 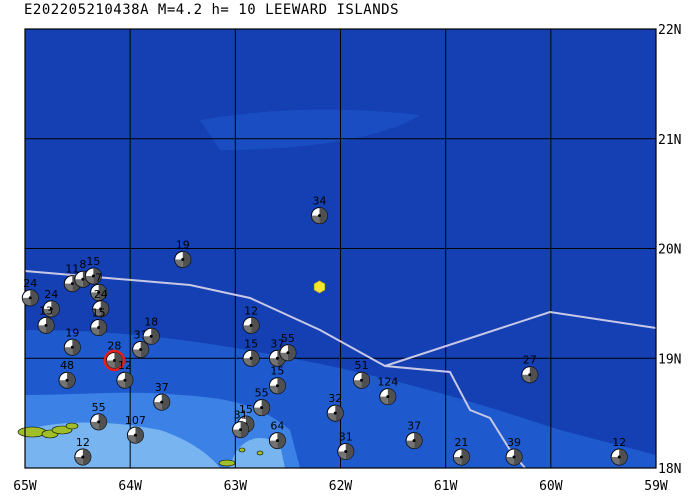 What do you see at coordinates (446, 486) in the screenshot?
I see `lon-tick-label: 61W` at bounding box center [446, 486].